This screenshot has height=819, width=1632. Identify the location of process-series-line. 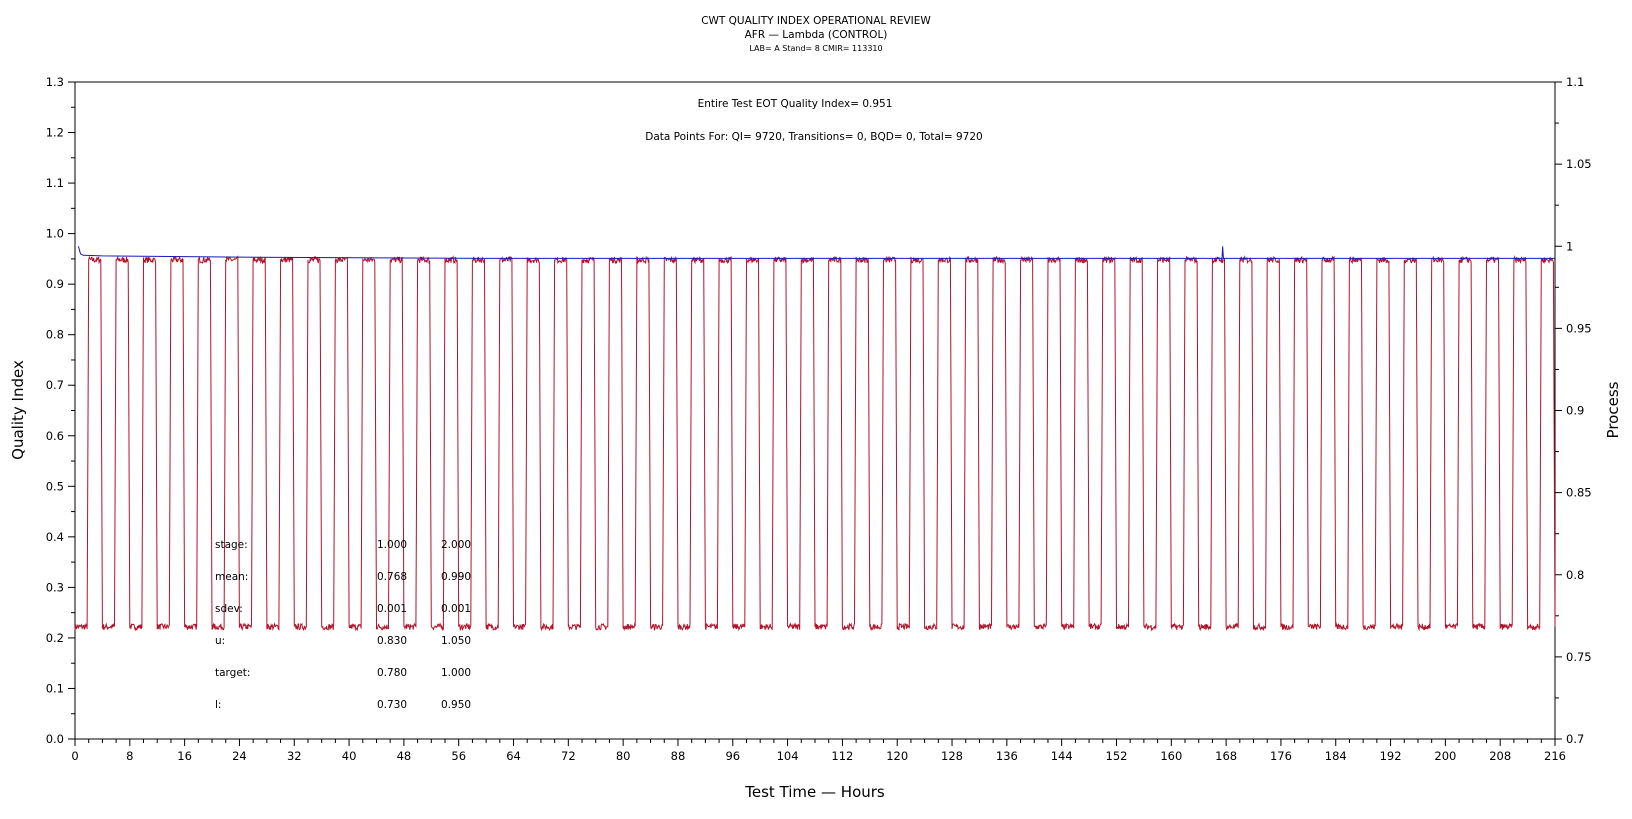
(816, 252).